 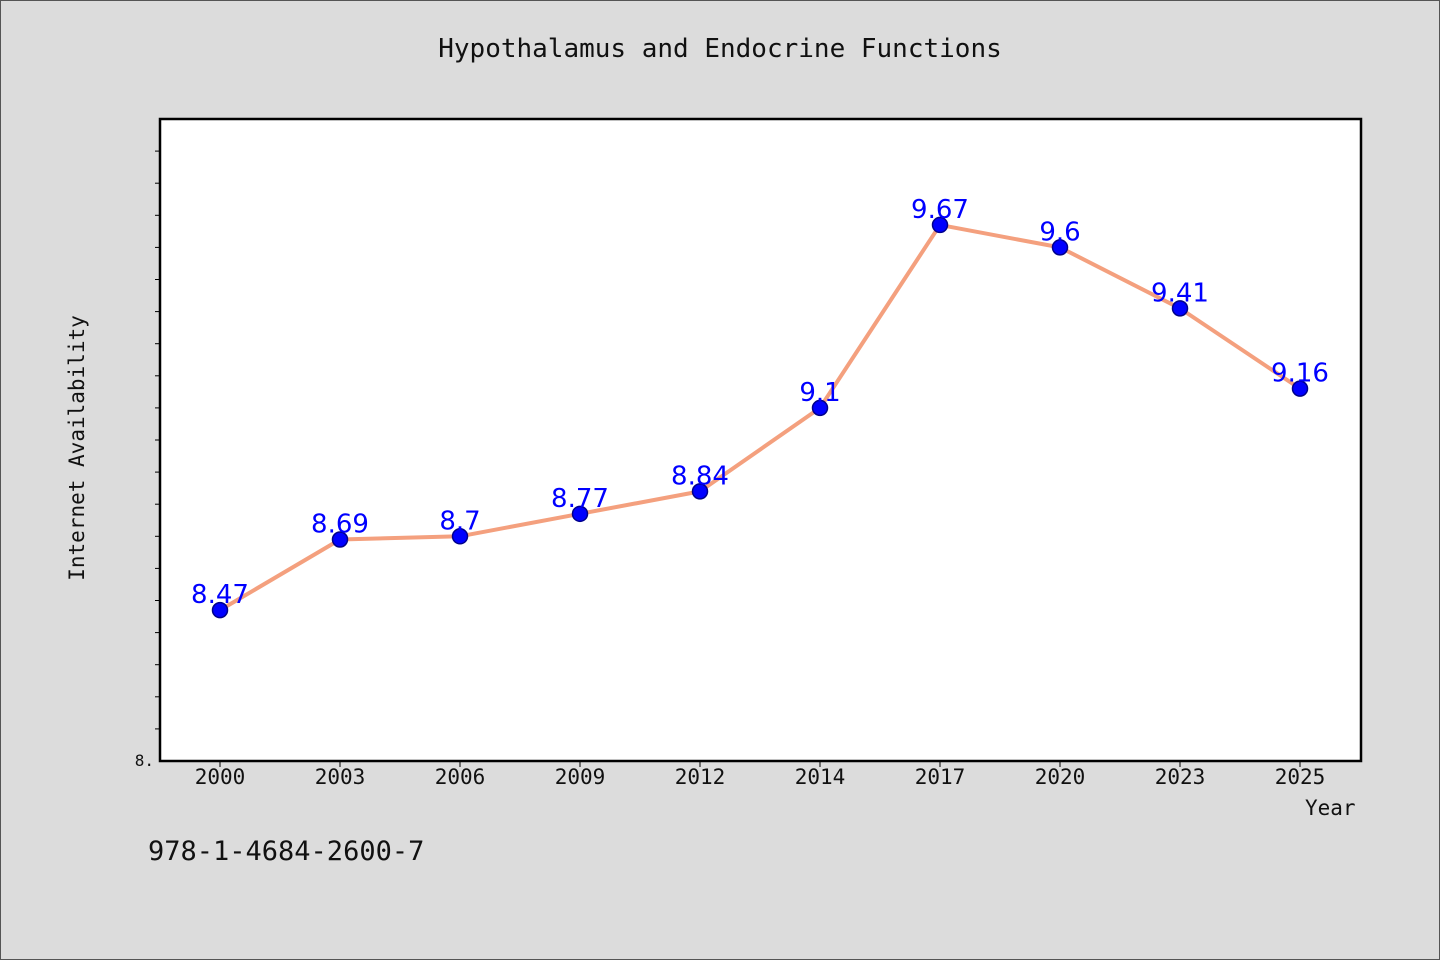 What do you see at coordinates (220, 777) in the screenshot?
I see `x-tick-label: 2000` at bounding box center [220, 777].